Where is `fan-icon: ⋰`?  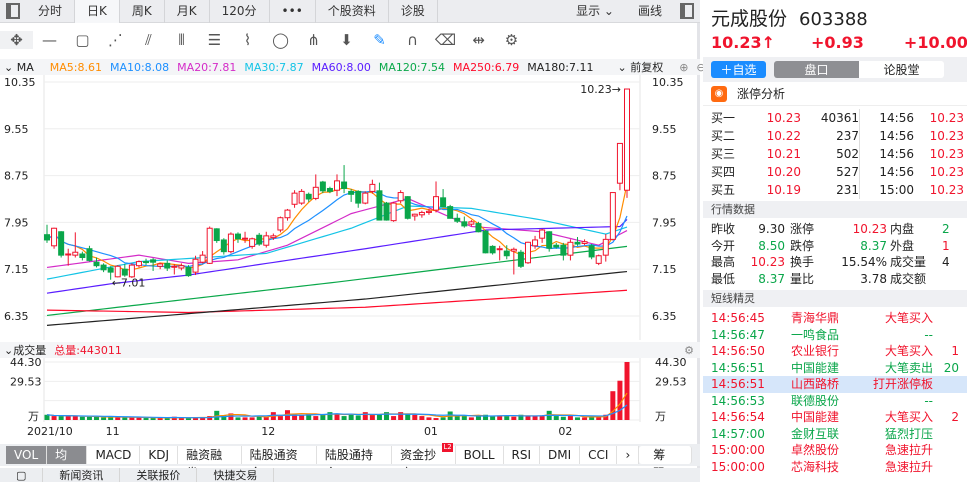
fan-icon: ⋰ is located at coordinates (115, 40).